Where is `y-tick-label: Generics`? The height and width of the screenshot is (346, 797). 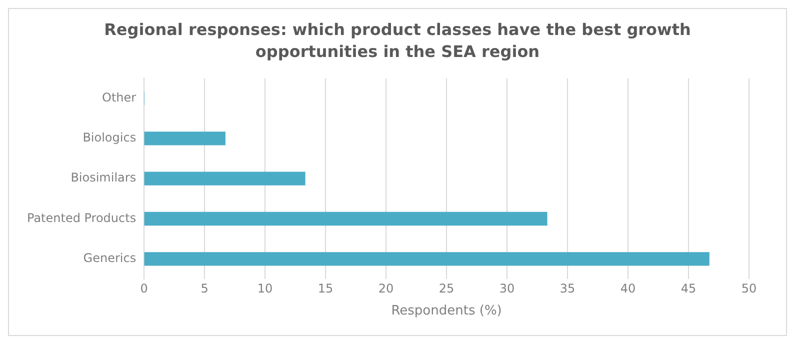
y-tick-label: Generics is located at coordinates (109, 258).